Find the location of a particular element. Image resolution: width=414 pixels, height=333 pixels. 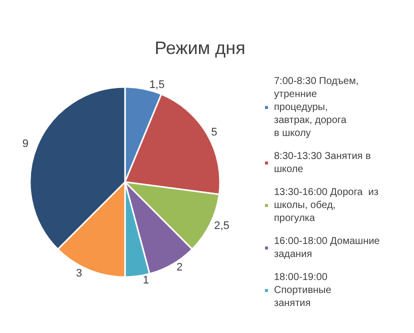

legend-label: 13:30-16:00 Дорога из школы, обед, прогулка is located at coordinates (328, 205).